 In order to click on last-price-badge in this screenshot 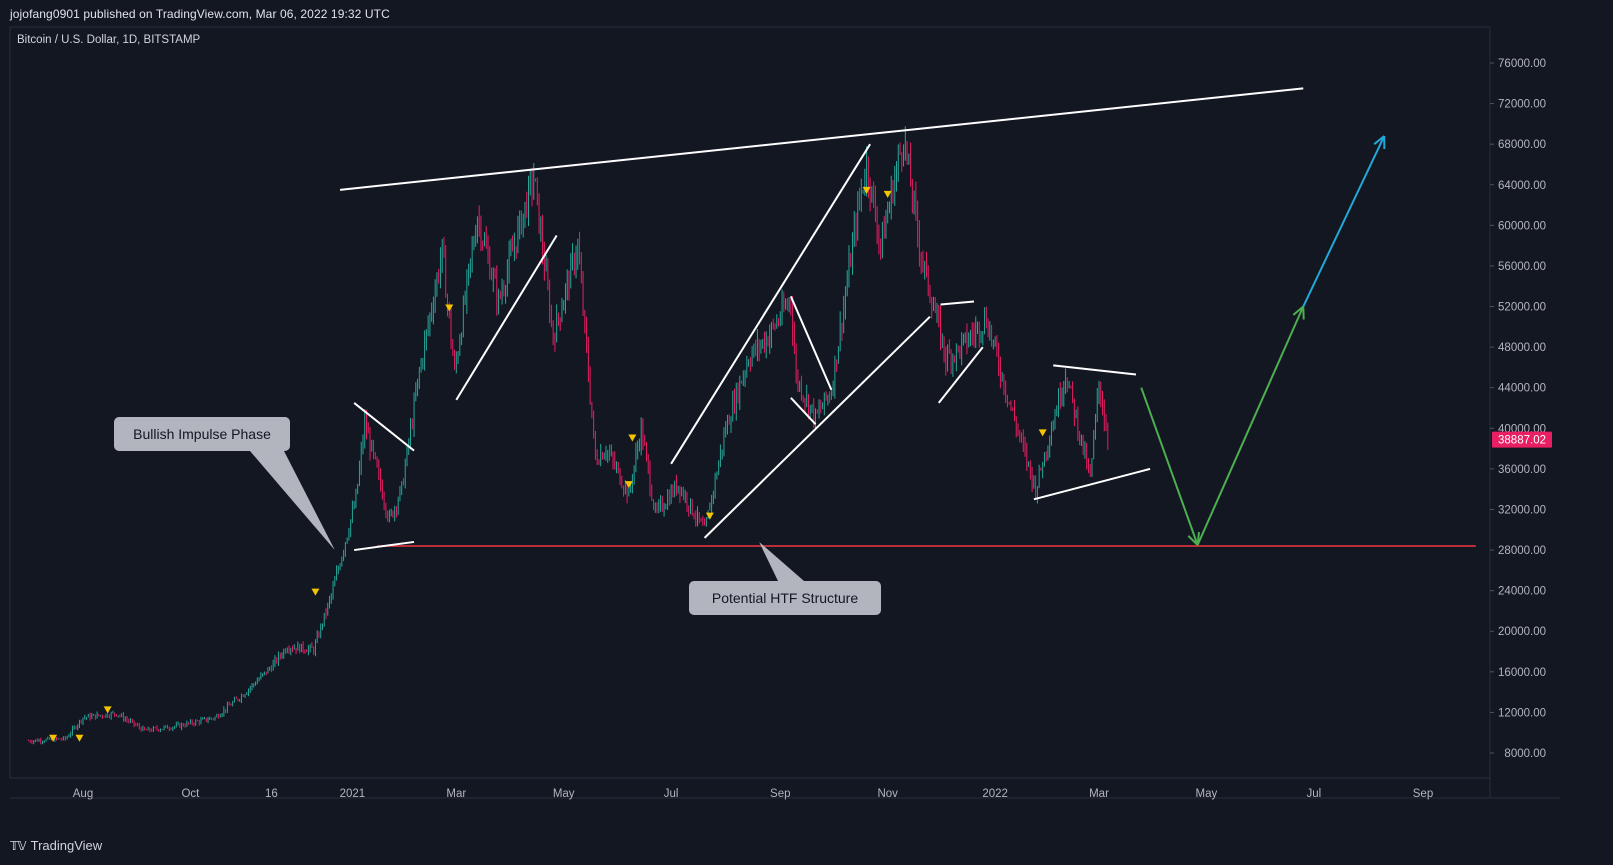, I will do `click(1522, 439)`.